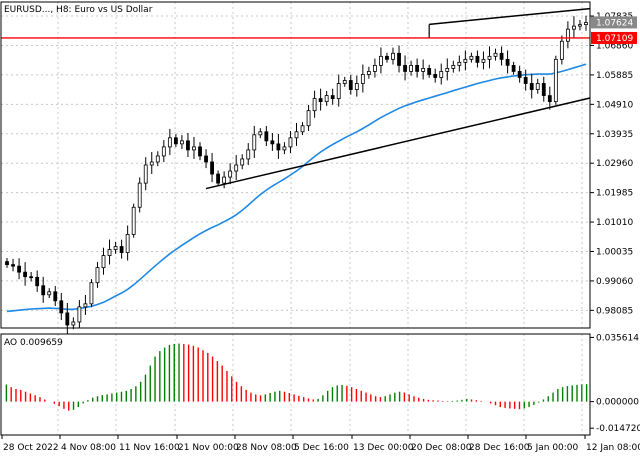 Image resolution: width=640 pixels, height=457 pixels. I want to click on time-tick-label: 5 Dec 16:00, so click(321, 448).